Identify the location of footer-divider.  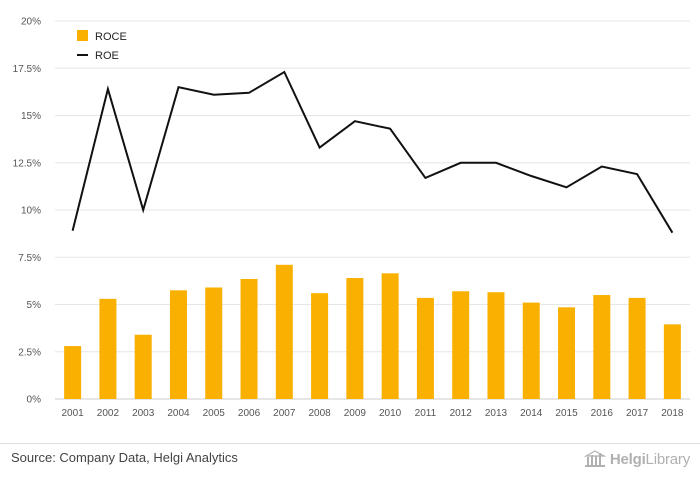
(350, 443).